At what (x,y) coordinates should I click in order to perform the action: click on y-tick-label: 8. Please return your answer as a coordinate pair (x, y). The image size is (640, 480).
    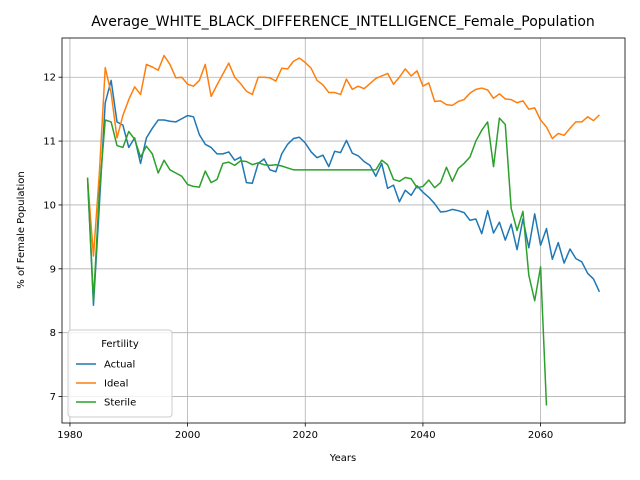
    Looking at the image, I should click on (53, 333).